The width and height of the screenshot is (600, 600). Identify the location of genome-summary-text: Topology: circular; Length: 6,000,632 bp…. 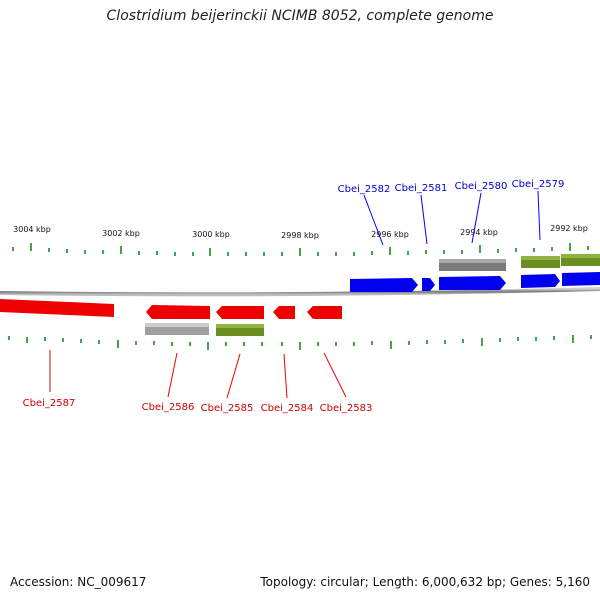
(425, 582).